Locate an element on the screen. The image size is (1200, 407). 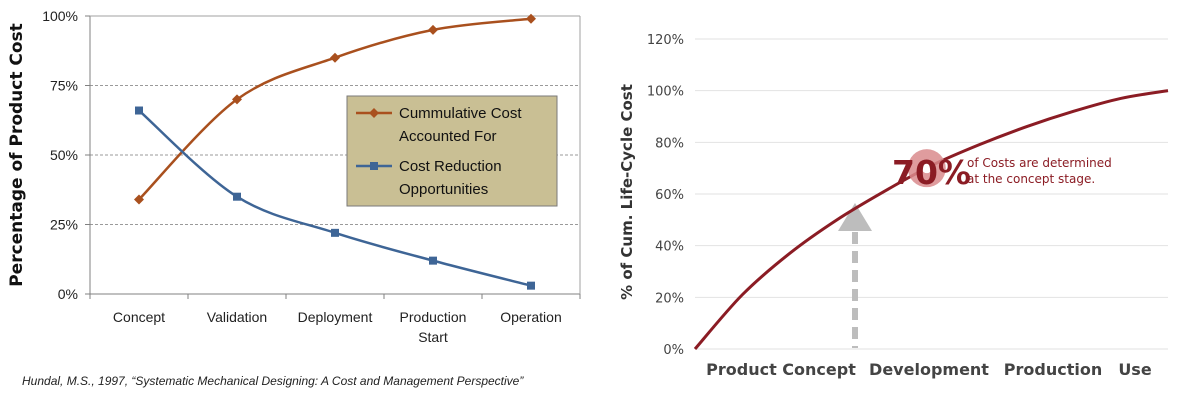
right-y-tick-label: 40% is located at coordinates (669, 247).